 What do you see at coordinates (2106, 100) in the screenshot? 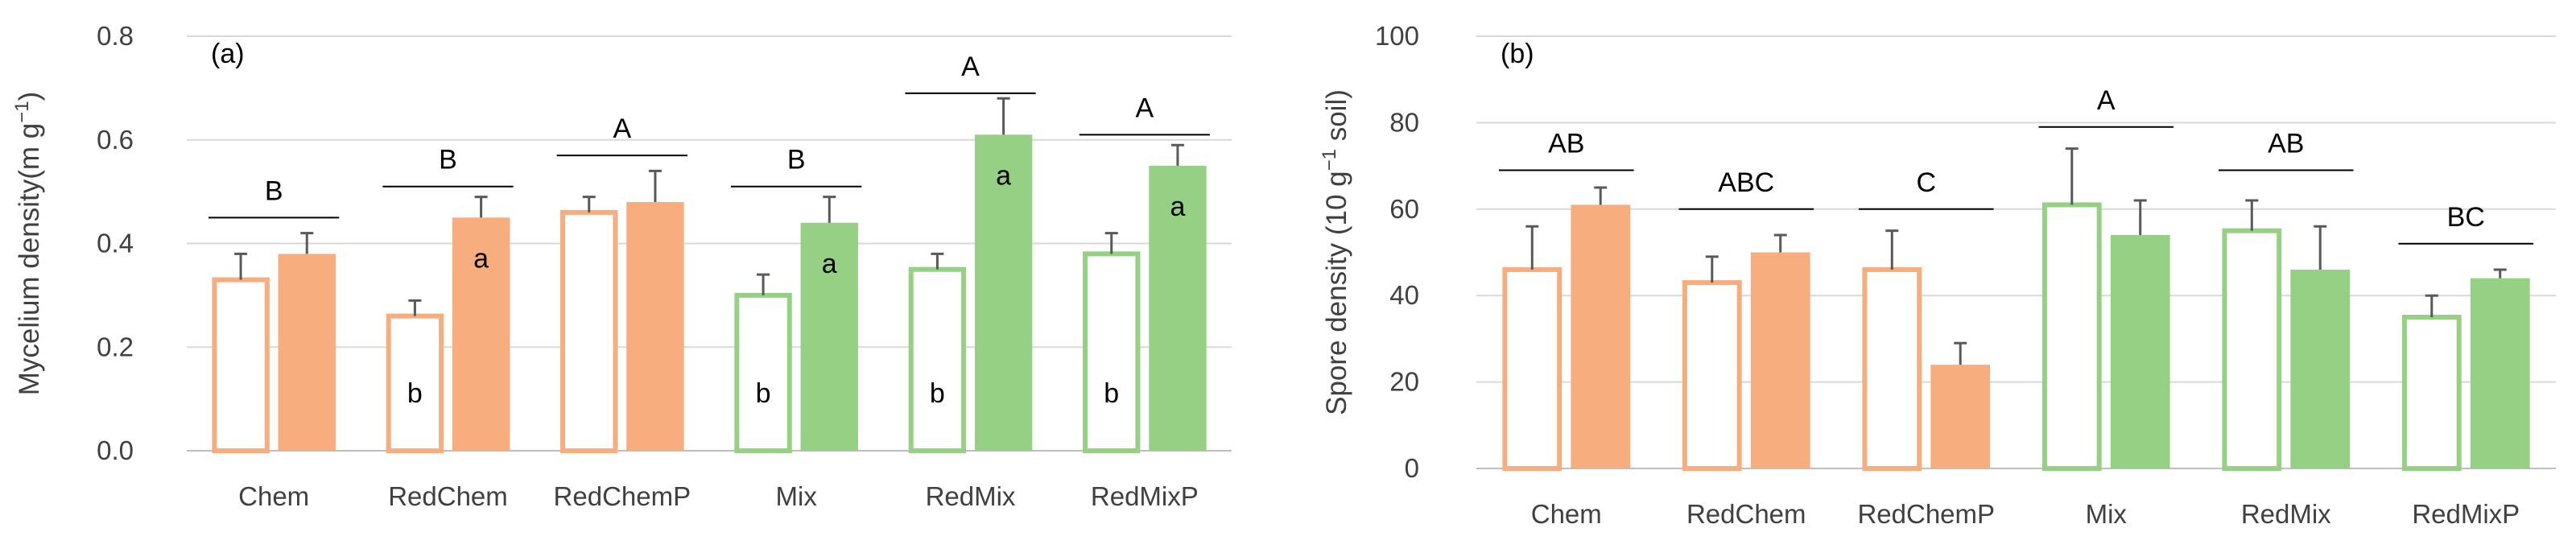
I see `panel-b-group-letter: A` at bounding box center [2106, 100].